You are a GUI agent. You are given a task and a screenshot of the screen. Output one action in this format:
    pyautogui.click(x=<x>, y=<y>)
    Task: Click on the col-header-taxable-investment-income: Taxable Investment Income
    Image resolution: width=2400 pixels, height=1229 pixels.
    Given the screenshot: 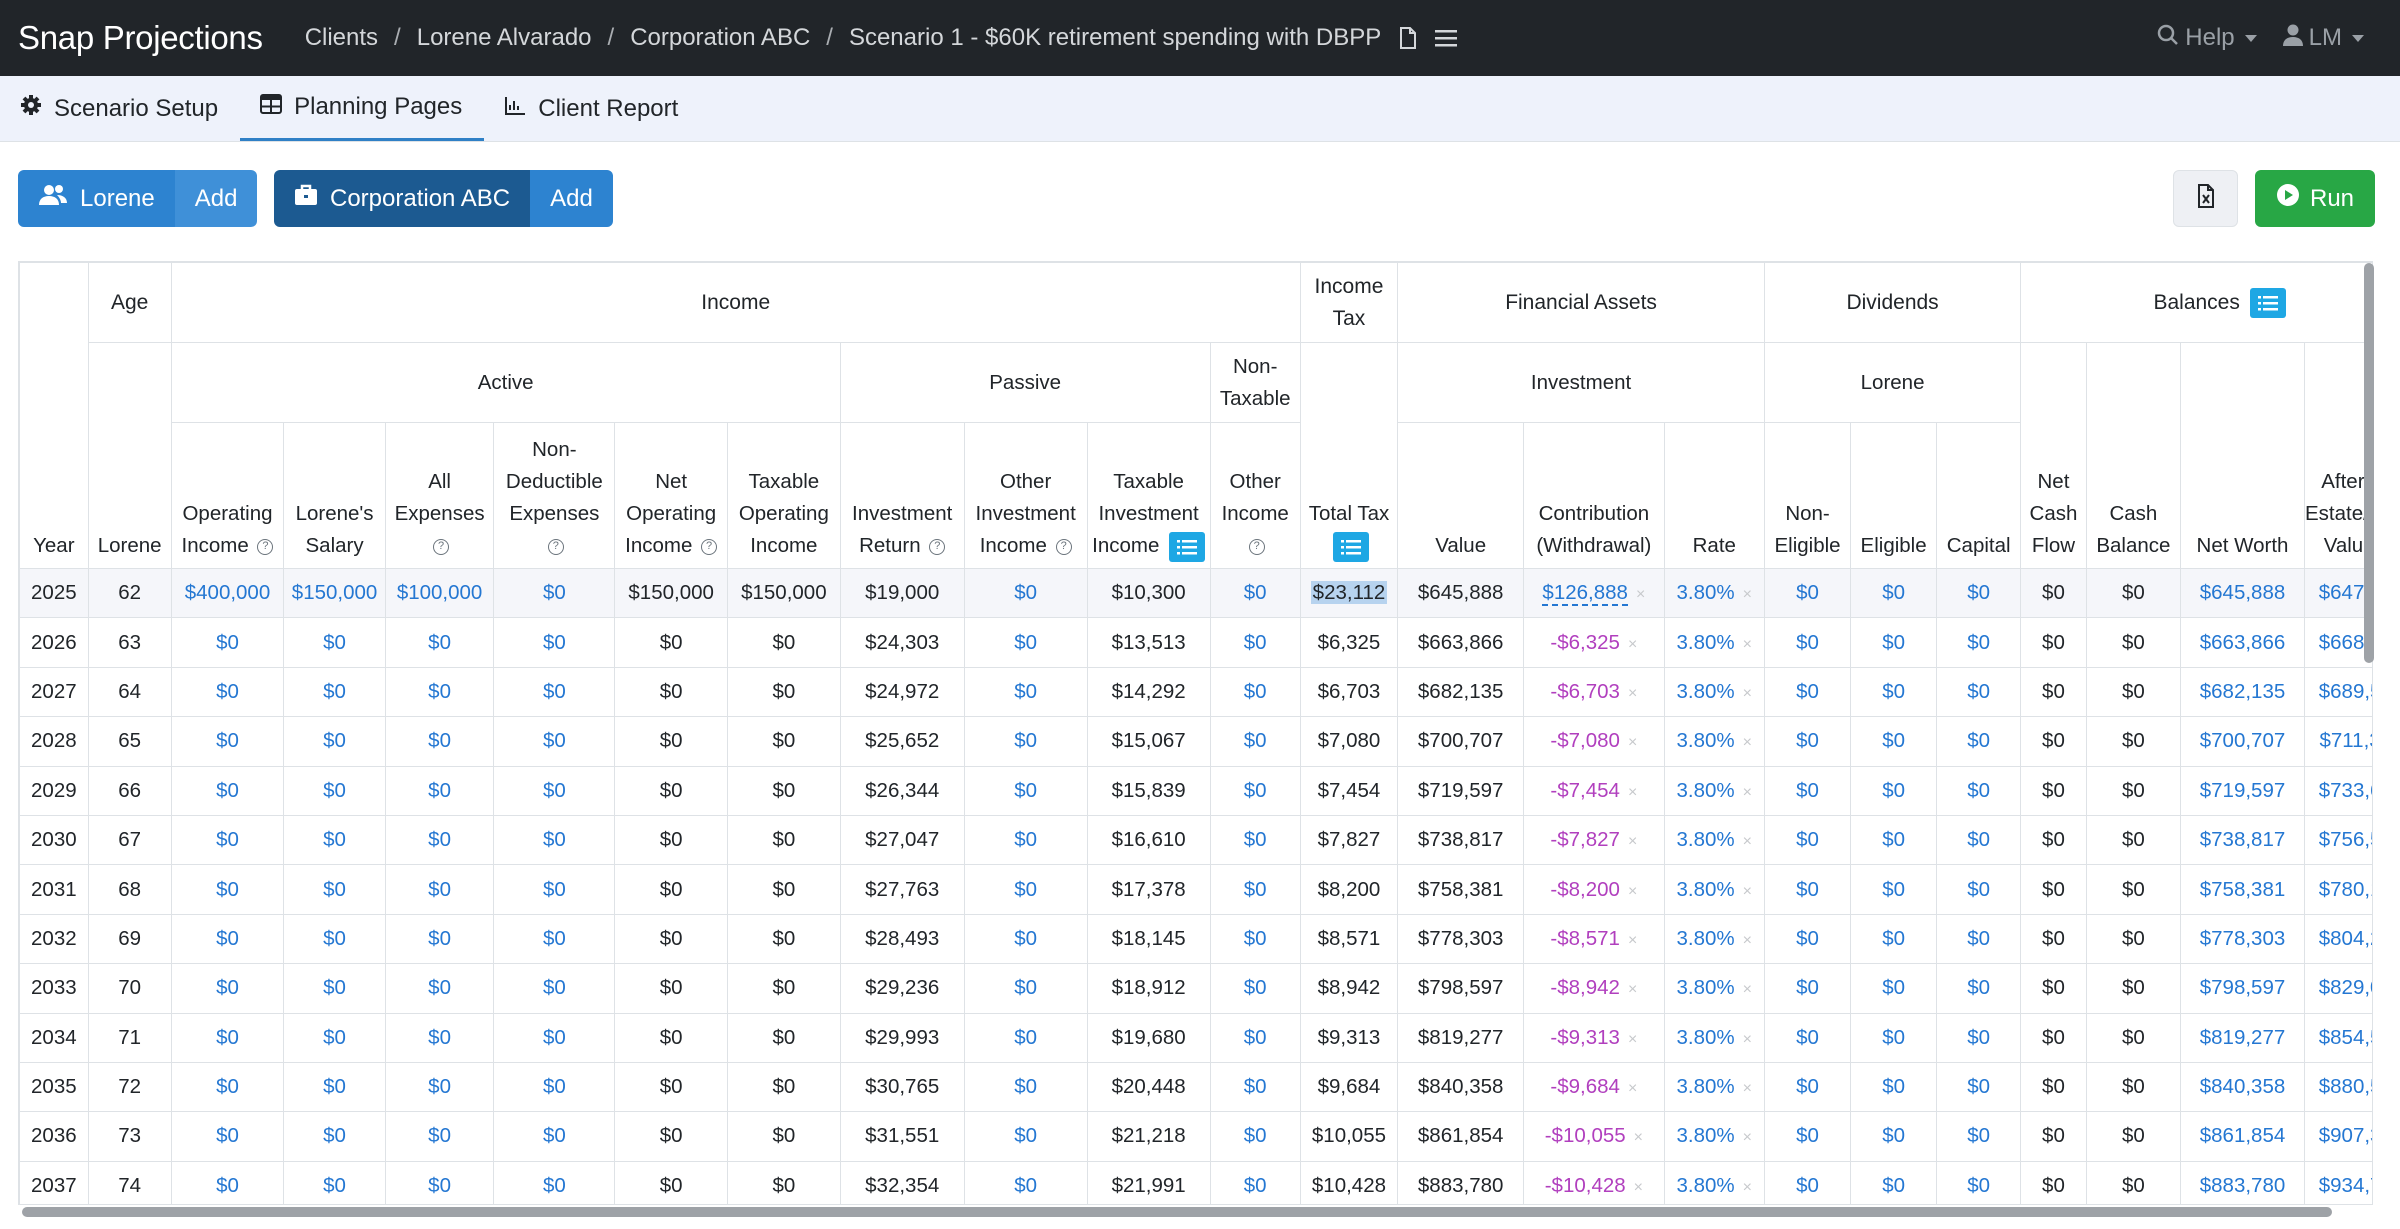 What is the action you would take?
    pyautogui.click(x=1148, y=495)
    